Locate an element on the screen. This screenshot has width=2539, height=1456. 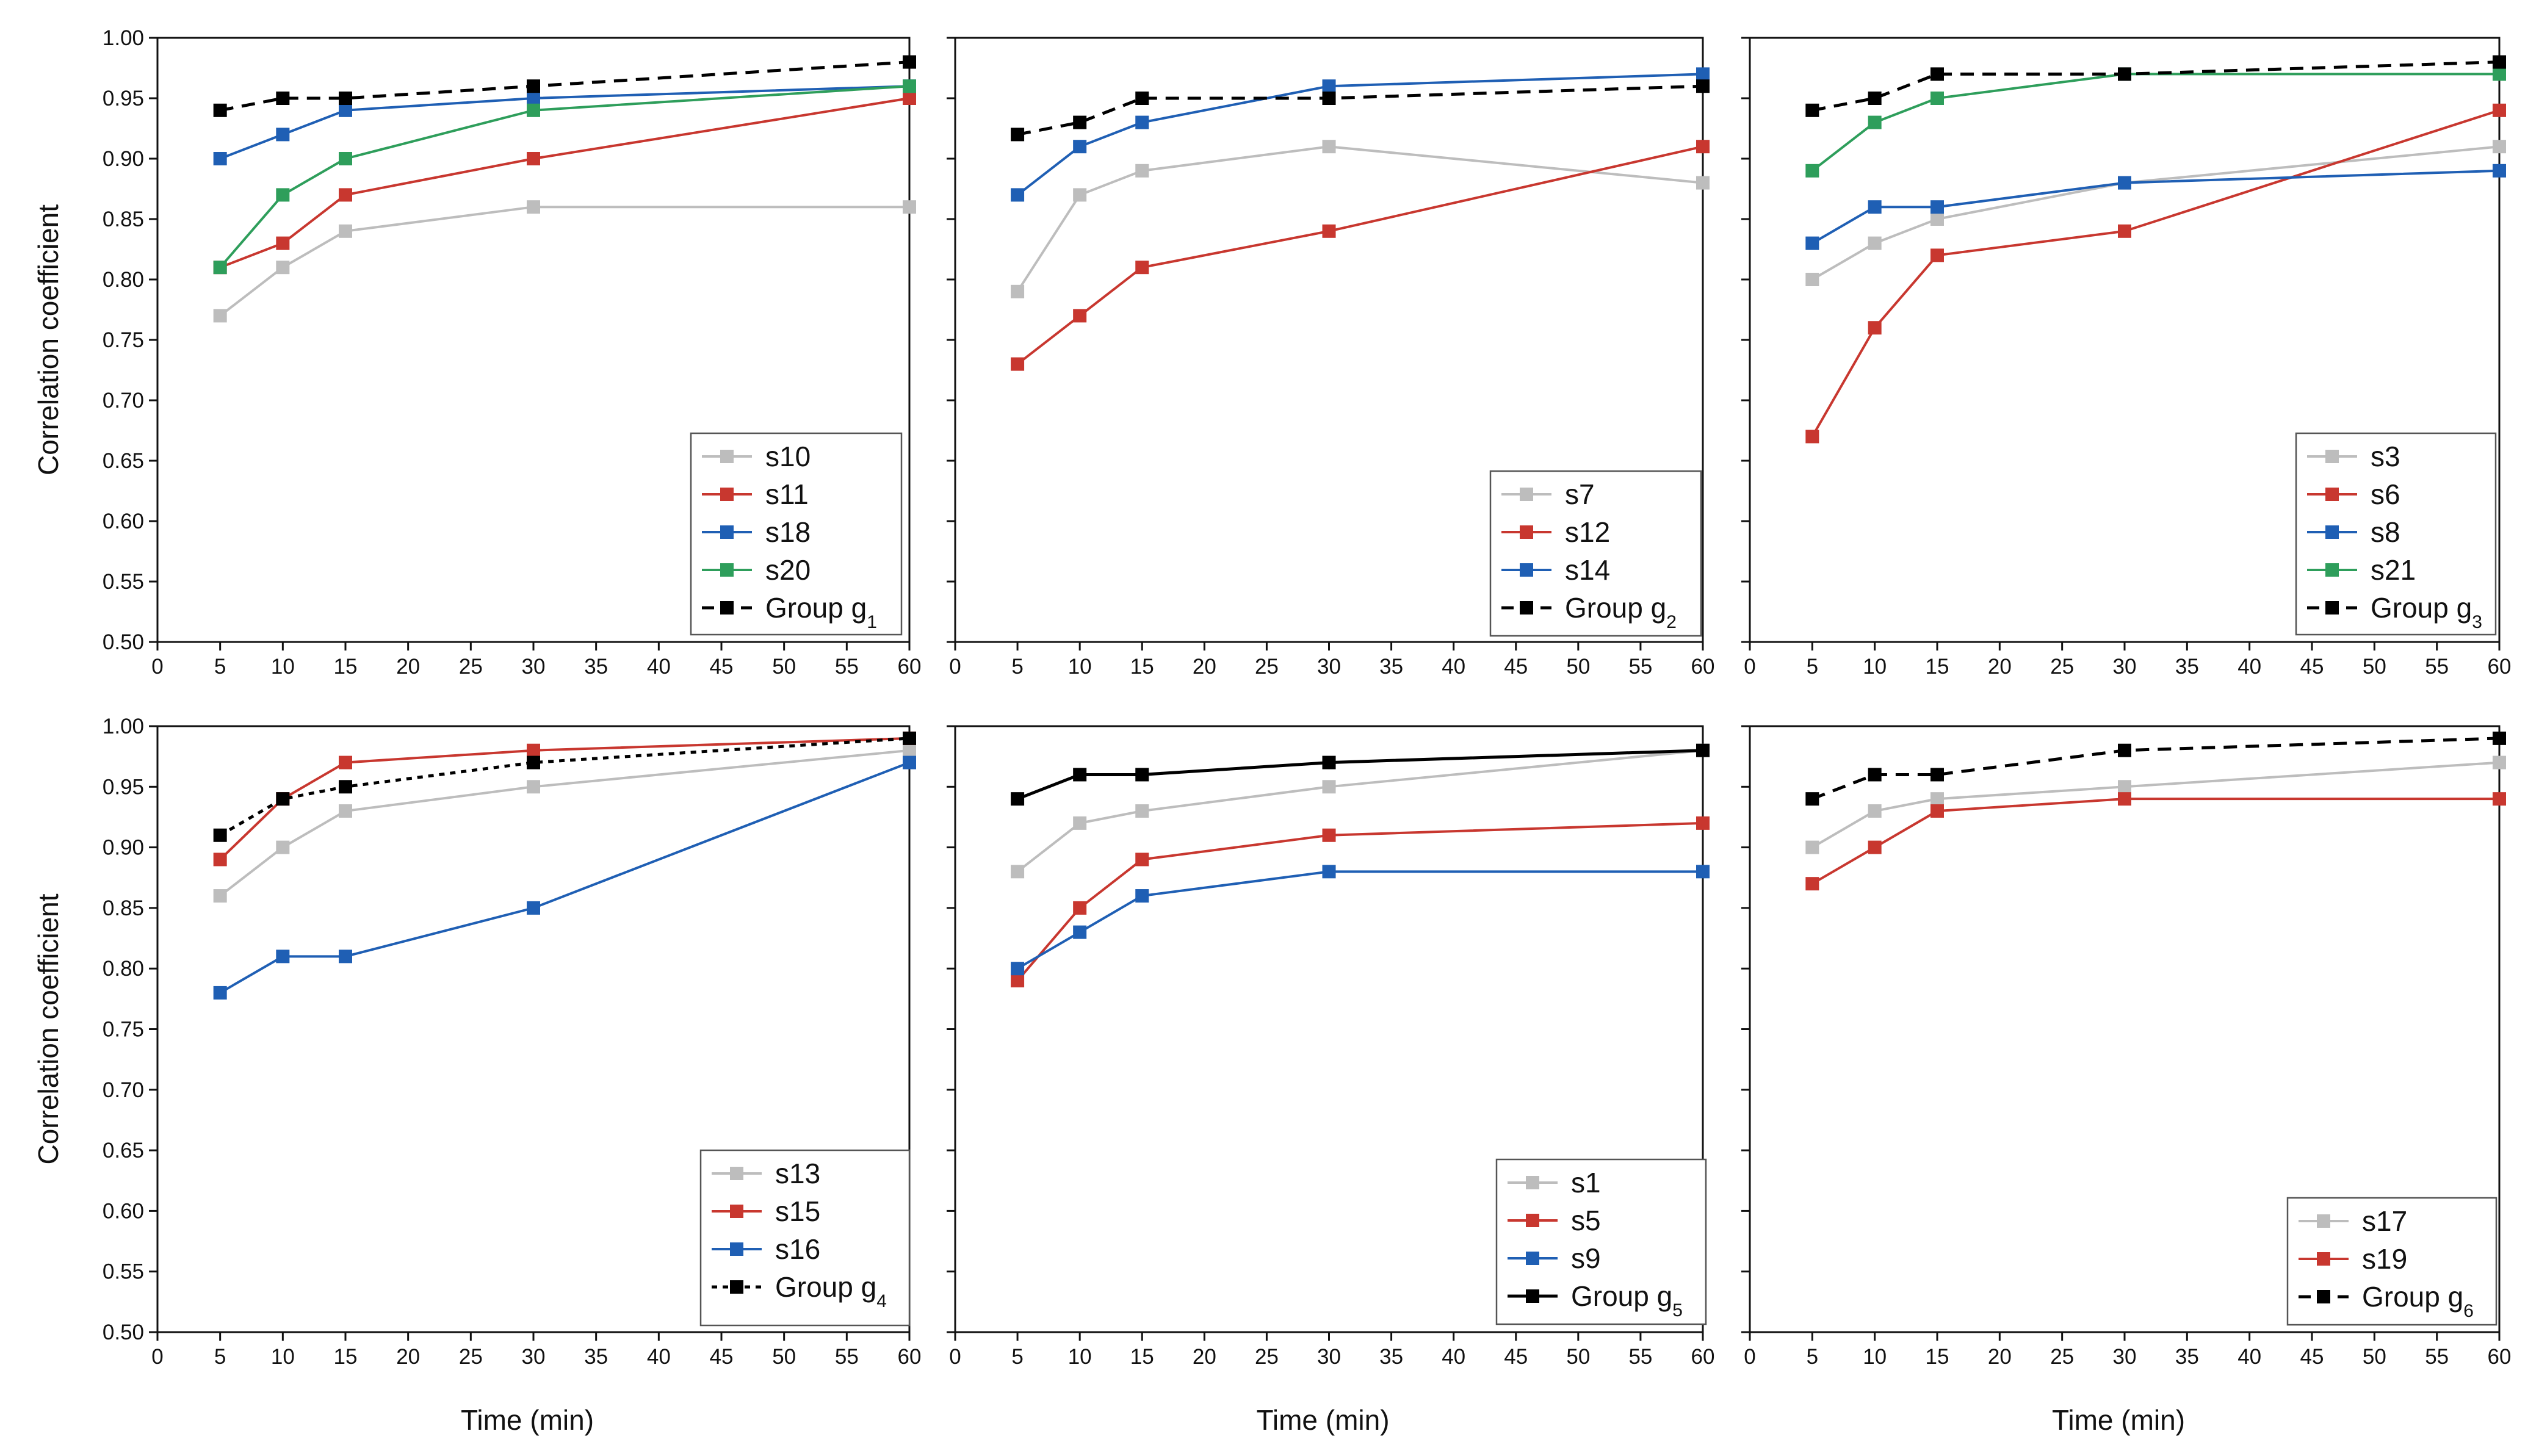
legend-label: s5 is located at coordinates (1586, 1220).